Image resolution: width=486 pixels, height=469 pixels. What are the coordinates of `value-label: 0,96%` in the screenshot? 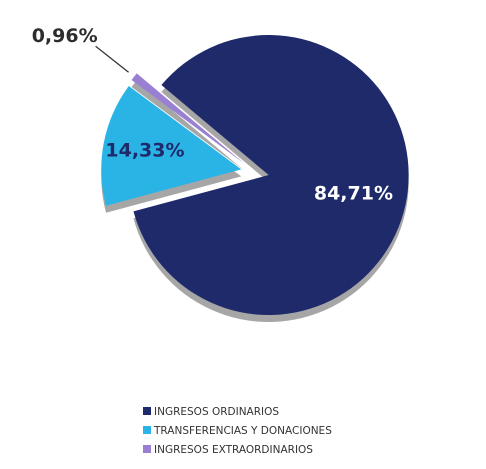 It's located at (65, 36).